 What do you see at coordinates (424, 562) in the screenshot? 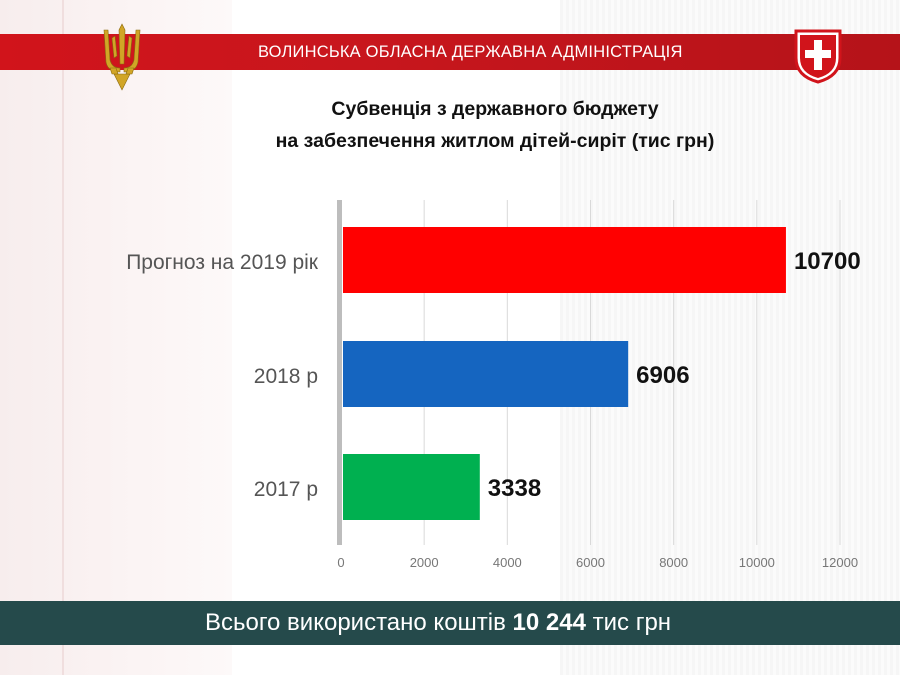
I see `x-tick-label: 2000` at bounding box center [424, 562].